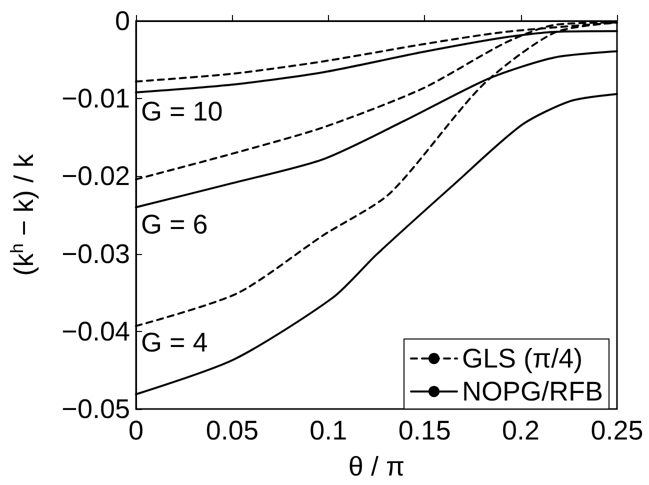 The height and width of the screenshot is (485, 649). What do you see at coordinates (96, 331) in the screenshot?
I see `y-tick-label: −0.04` at bounding box center [96, 331].